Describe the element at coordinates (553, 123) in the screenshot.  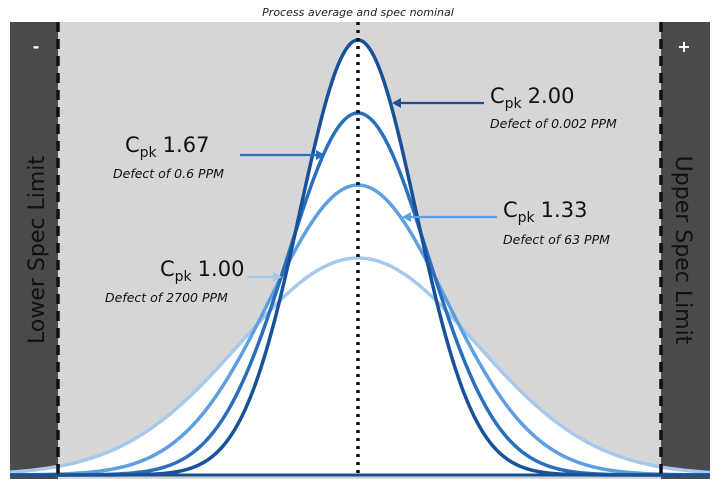
I see `defect-label-2-00: Defect of 0.002 PPM` at that location.